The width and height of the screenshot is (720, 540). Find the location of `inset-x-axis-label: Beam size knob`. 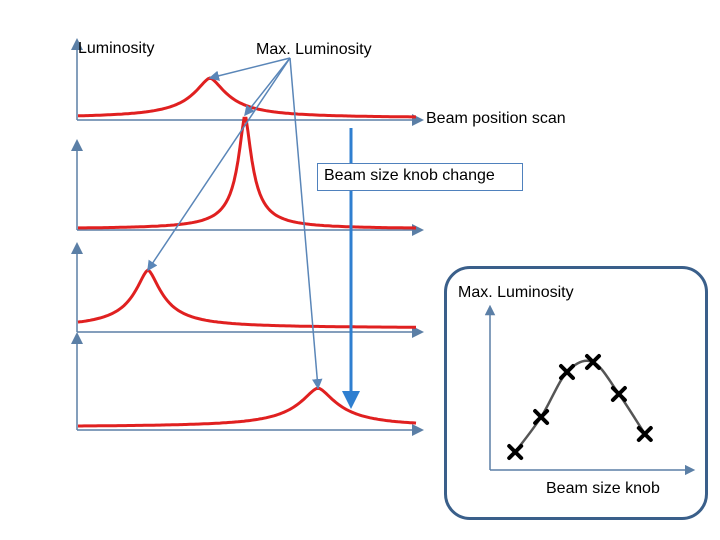

inset-x-axis-label: Beam size knob is located at coordinates (603, 488).